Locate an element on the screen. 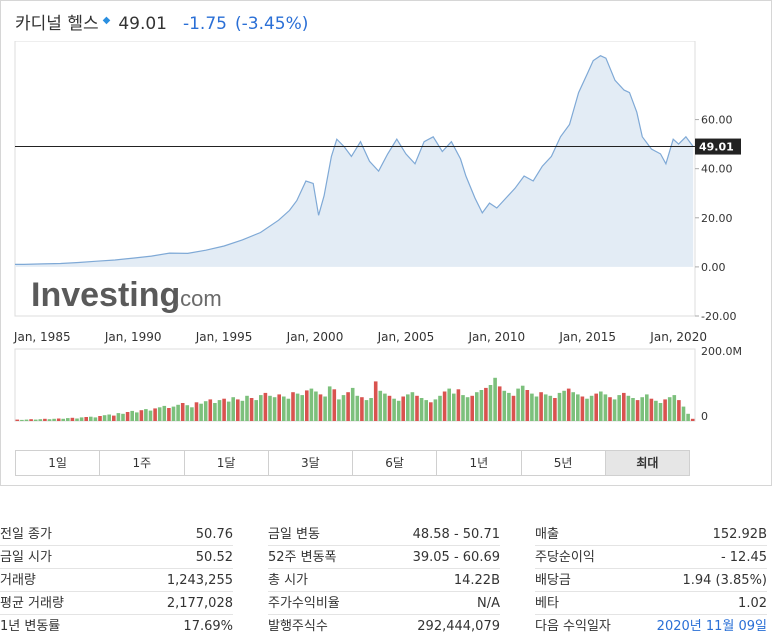 Image resolution: width=773 pixels, height=642 pixels. stat-row: 다음 수익일자 2020년 11월 09일 is located at coordinates (651, 626).